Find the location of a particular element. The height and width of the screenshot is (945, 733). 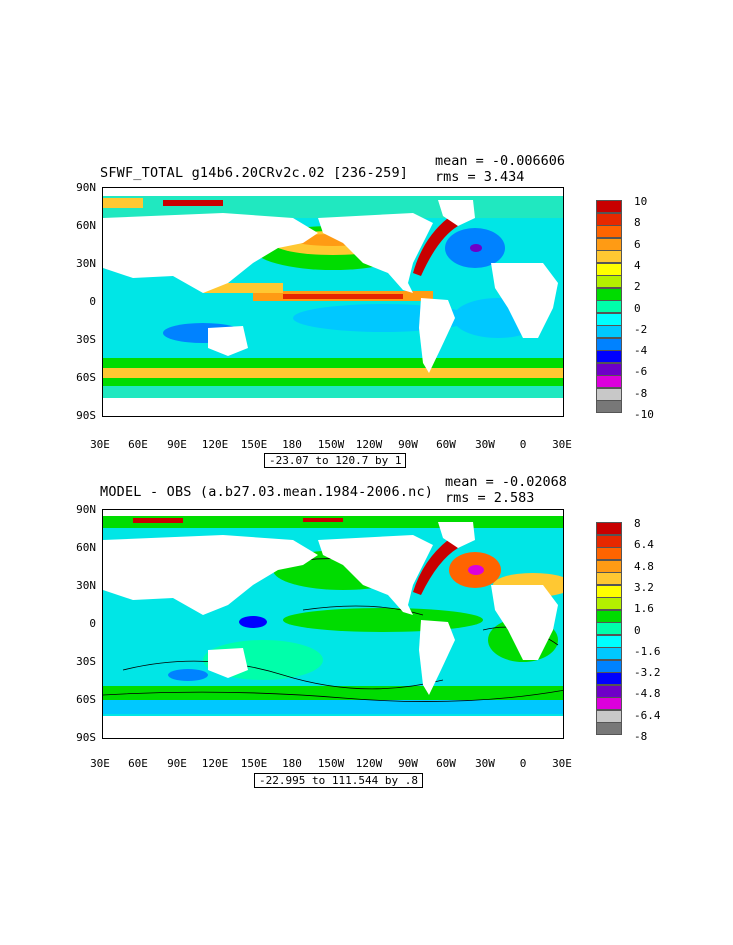

contour-info: -22.995 to 111.544 by .8 is located at coordinates (338, 780).